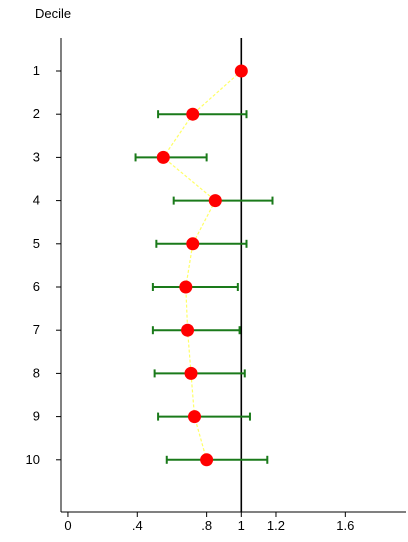  Describe the element at coordinates (36, 200) in the screenshot. I see `y-tick-label: 4` at that location.